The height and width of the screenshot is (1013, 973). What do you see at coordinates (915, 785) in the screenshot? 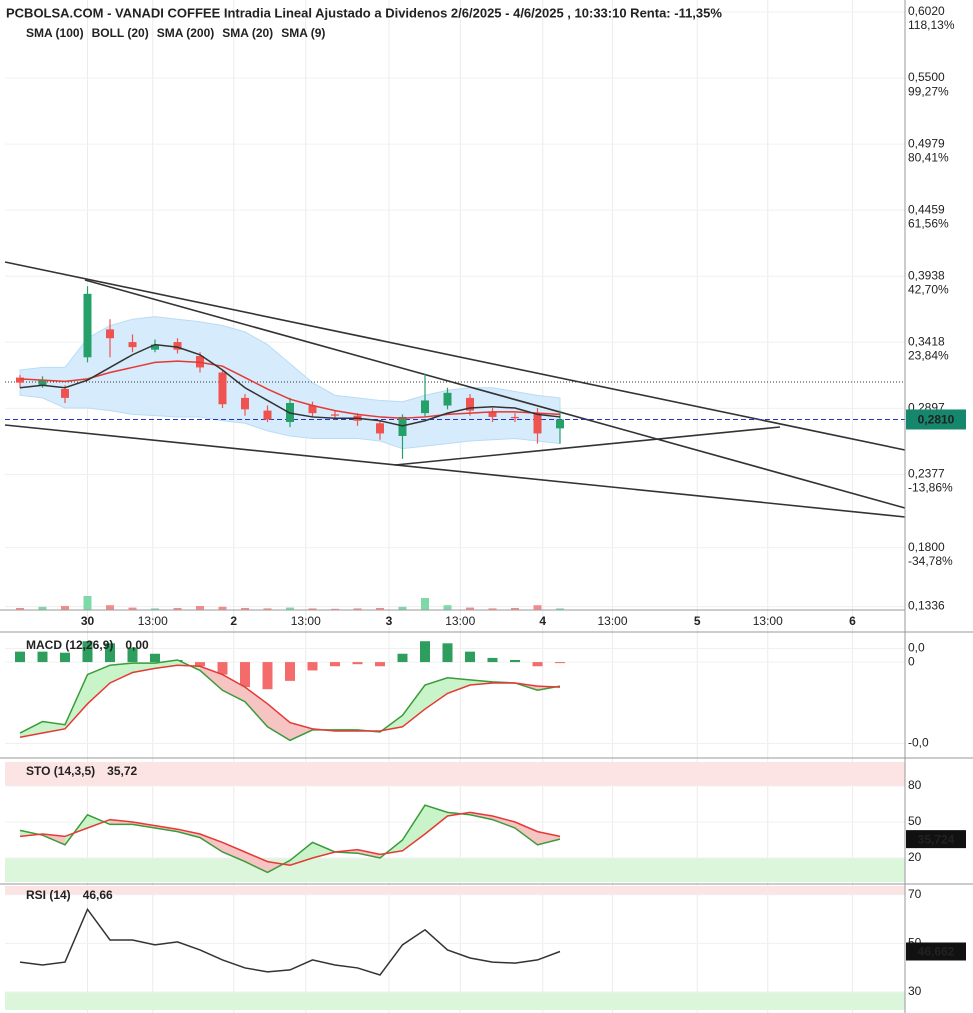
I see `y-tick-label: 80` at bounding box center [915, 785].